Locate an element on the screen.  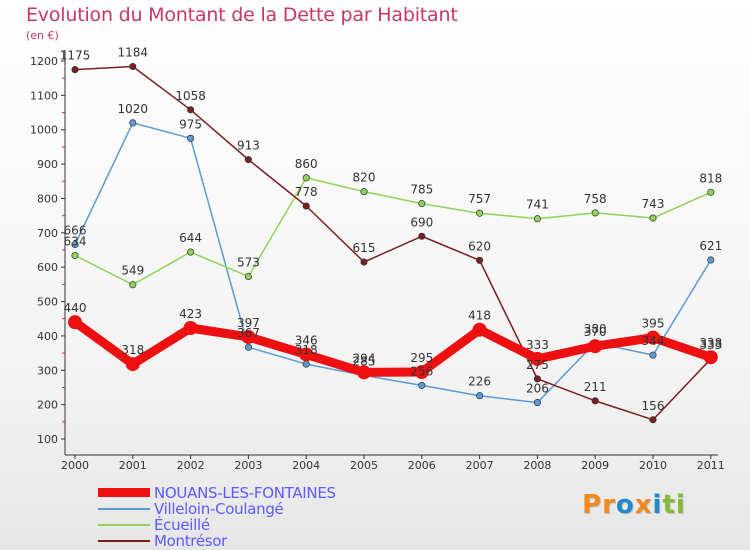
data-label: 440 is located at coordinates (75, 308).